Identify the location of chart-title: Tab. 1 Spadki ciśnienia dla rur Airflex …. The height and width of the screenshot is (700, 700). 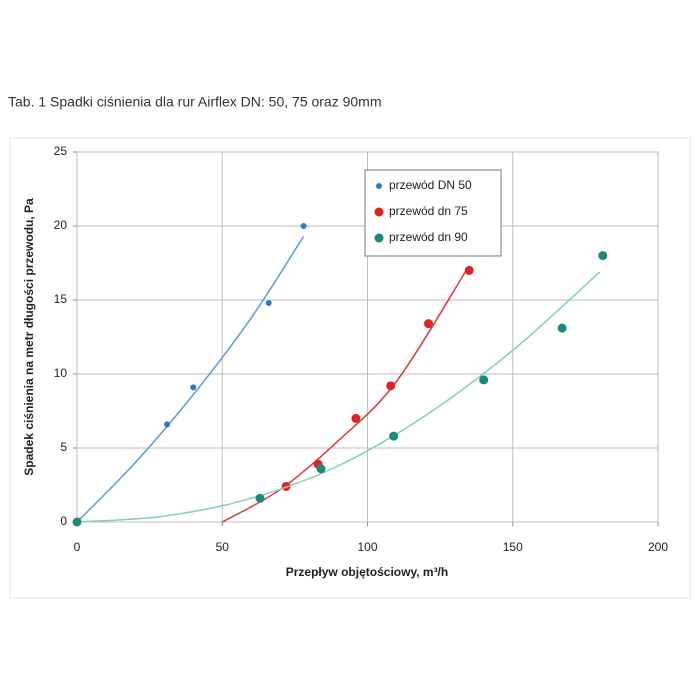
(195, 102).